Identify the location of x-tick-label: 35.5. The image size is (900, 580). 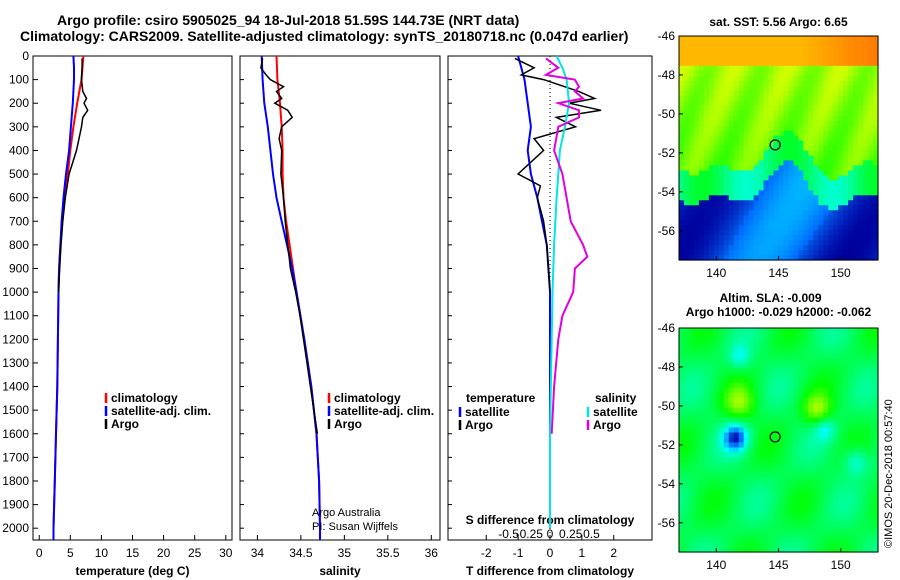
(388, 553).